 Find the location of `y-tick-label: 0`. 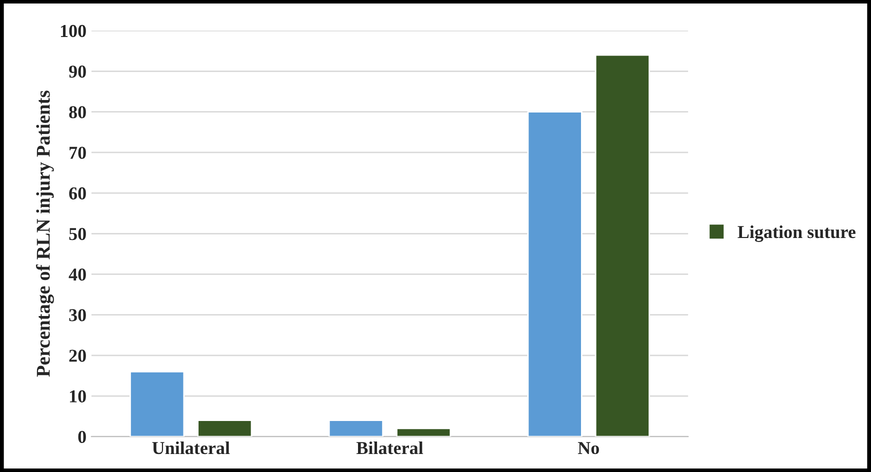

y-tick-label: 0 is located at coordinates (82, 437).